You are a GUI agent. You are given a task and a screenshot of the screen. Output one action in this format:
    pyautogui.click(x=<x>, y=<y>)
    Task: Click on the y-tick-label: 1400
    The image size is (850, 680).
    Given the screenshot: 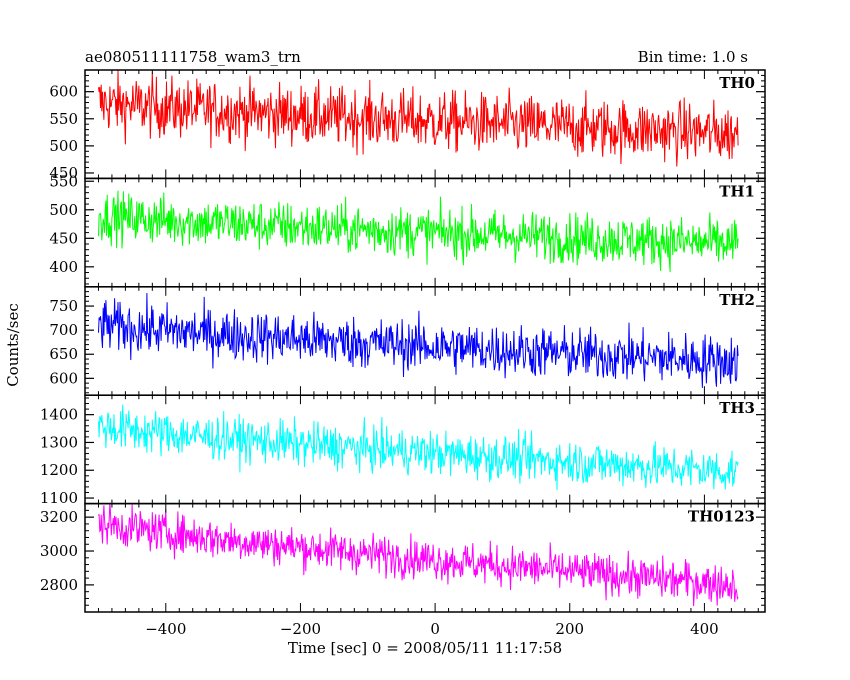 What is the action you would take?
    pyautogui.click(x=59, y=415)
    